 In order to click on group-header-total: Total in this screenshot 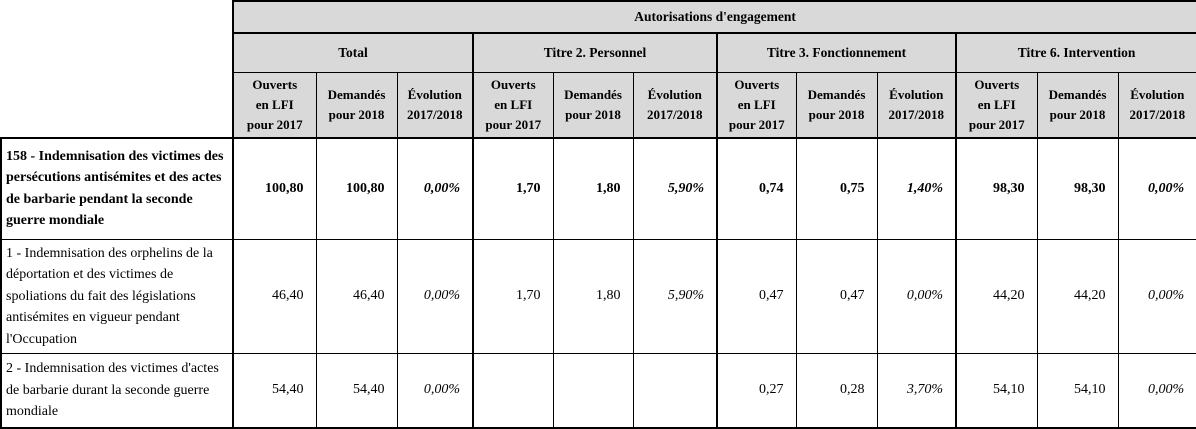, I will do `click(353, 52)`.